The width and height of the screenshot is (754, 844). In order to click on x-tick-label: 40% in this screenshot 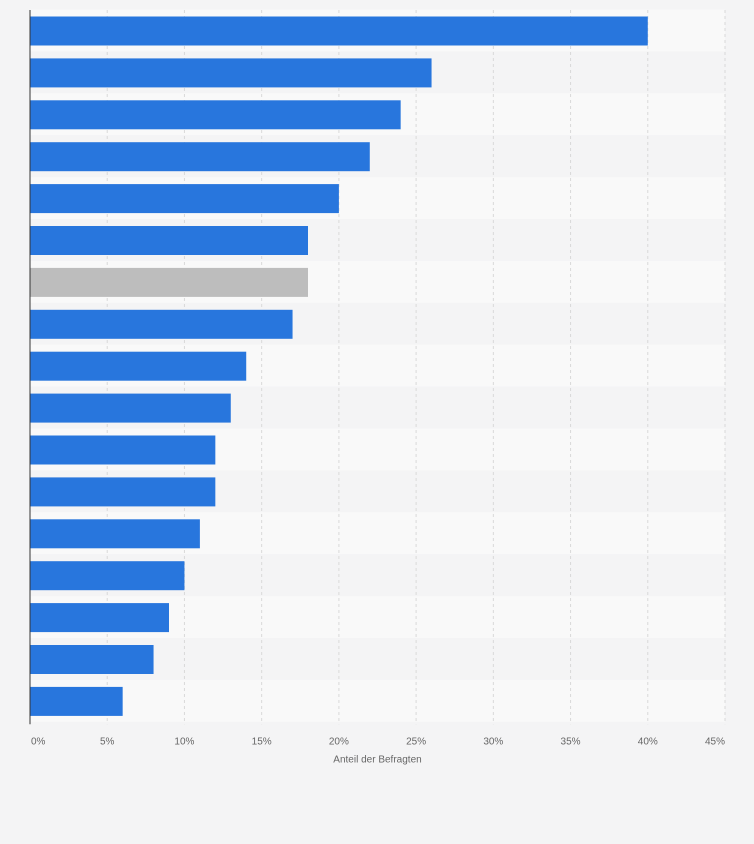, I will do `click(648, 741)`.